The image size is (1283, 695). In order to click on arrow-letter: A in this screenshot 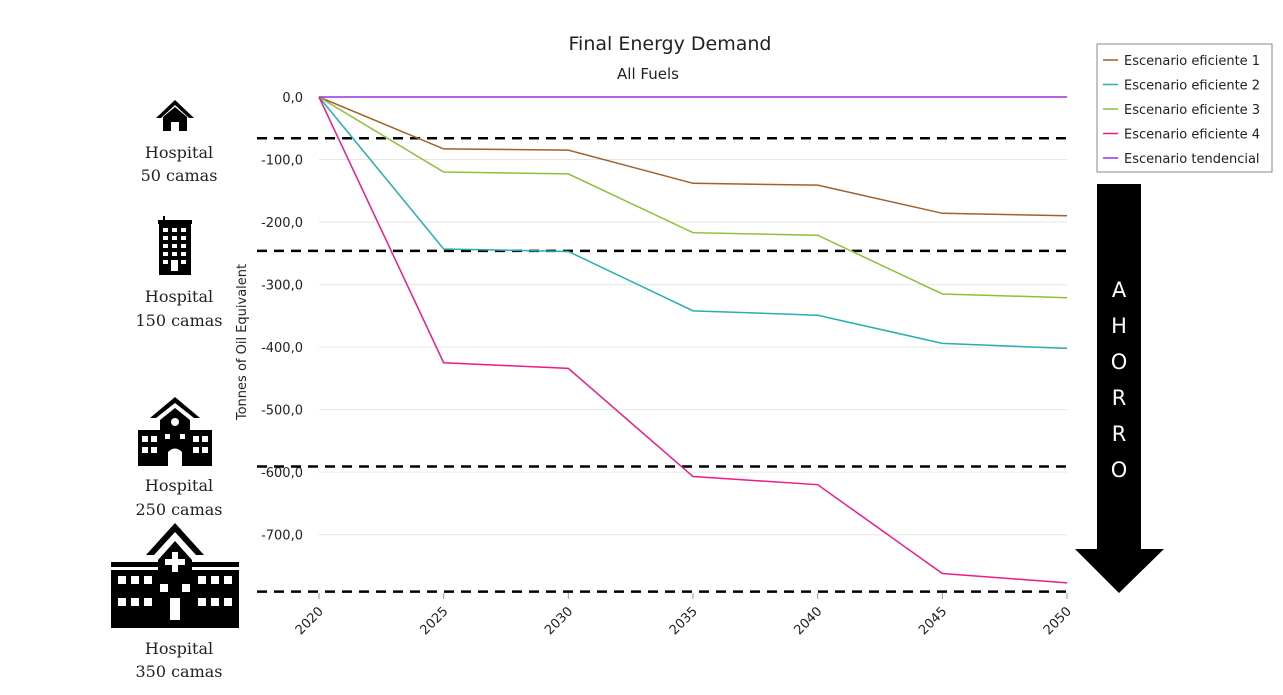, I will do `click(1119, 290)`.